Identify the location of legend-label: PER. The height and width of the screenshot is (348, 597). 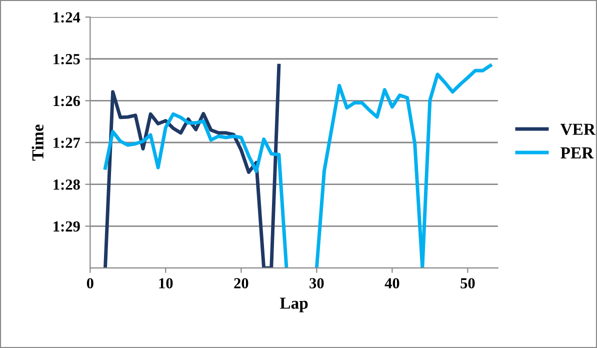
(577, 152).